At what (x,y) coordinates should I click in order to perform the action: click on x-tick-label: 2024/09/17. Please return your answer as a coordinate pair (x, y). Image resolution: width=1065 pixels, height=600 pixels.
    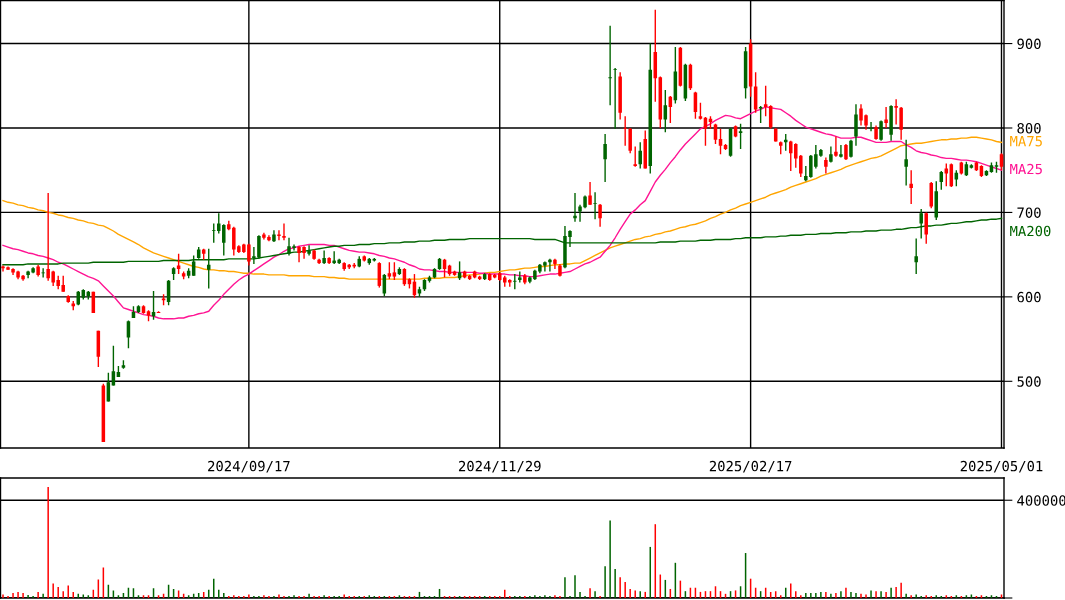
    Looking at the image, I should click on (249, 466).